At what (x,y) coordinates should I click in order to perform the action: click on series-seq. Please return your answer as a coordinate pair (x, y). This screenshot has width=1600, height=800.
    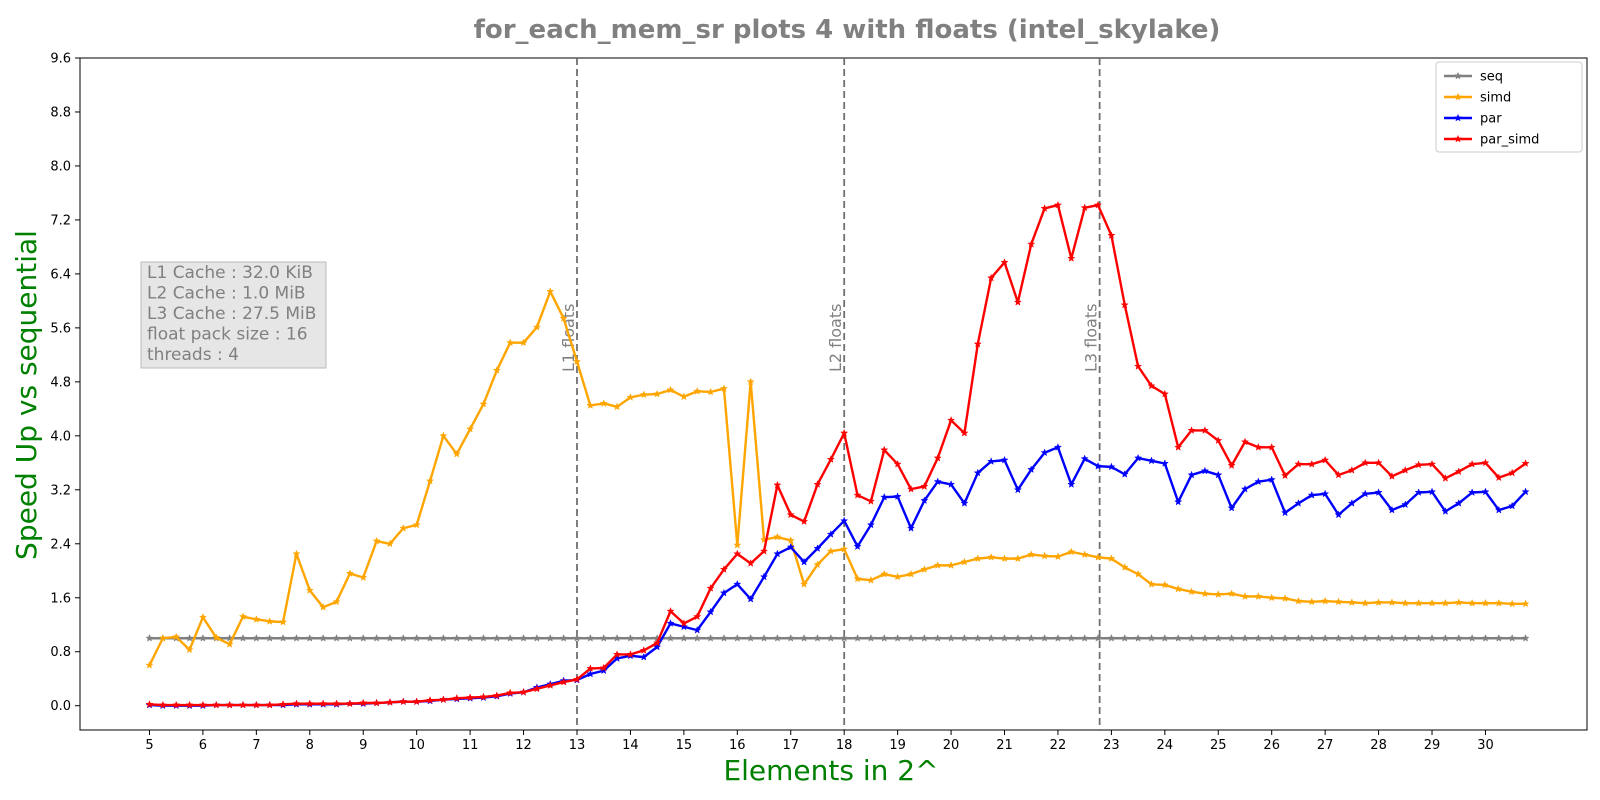
    Looking at the image, I should click on (837, 637).